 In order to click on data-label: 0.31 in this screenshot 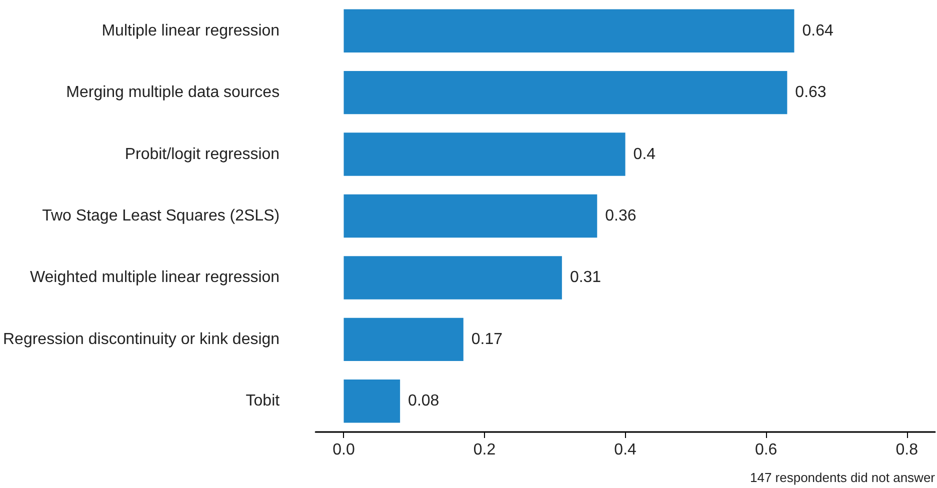, I will do `click(586, 277)`.